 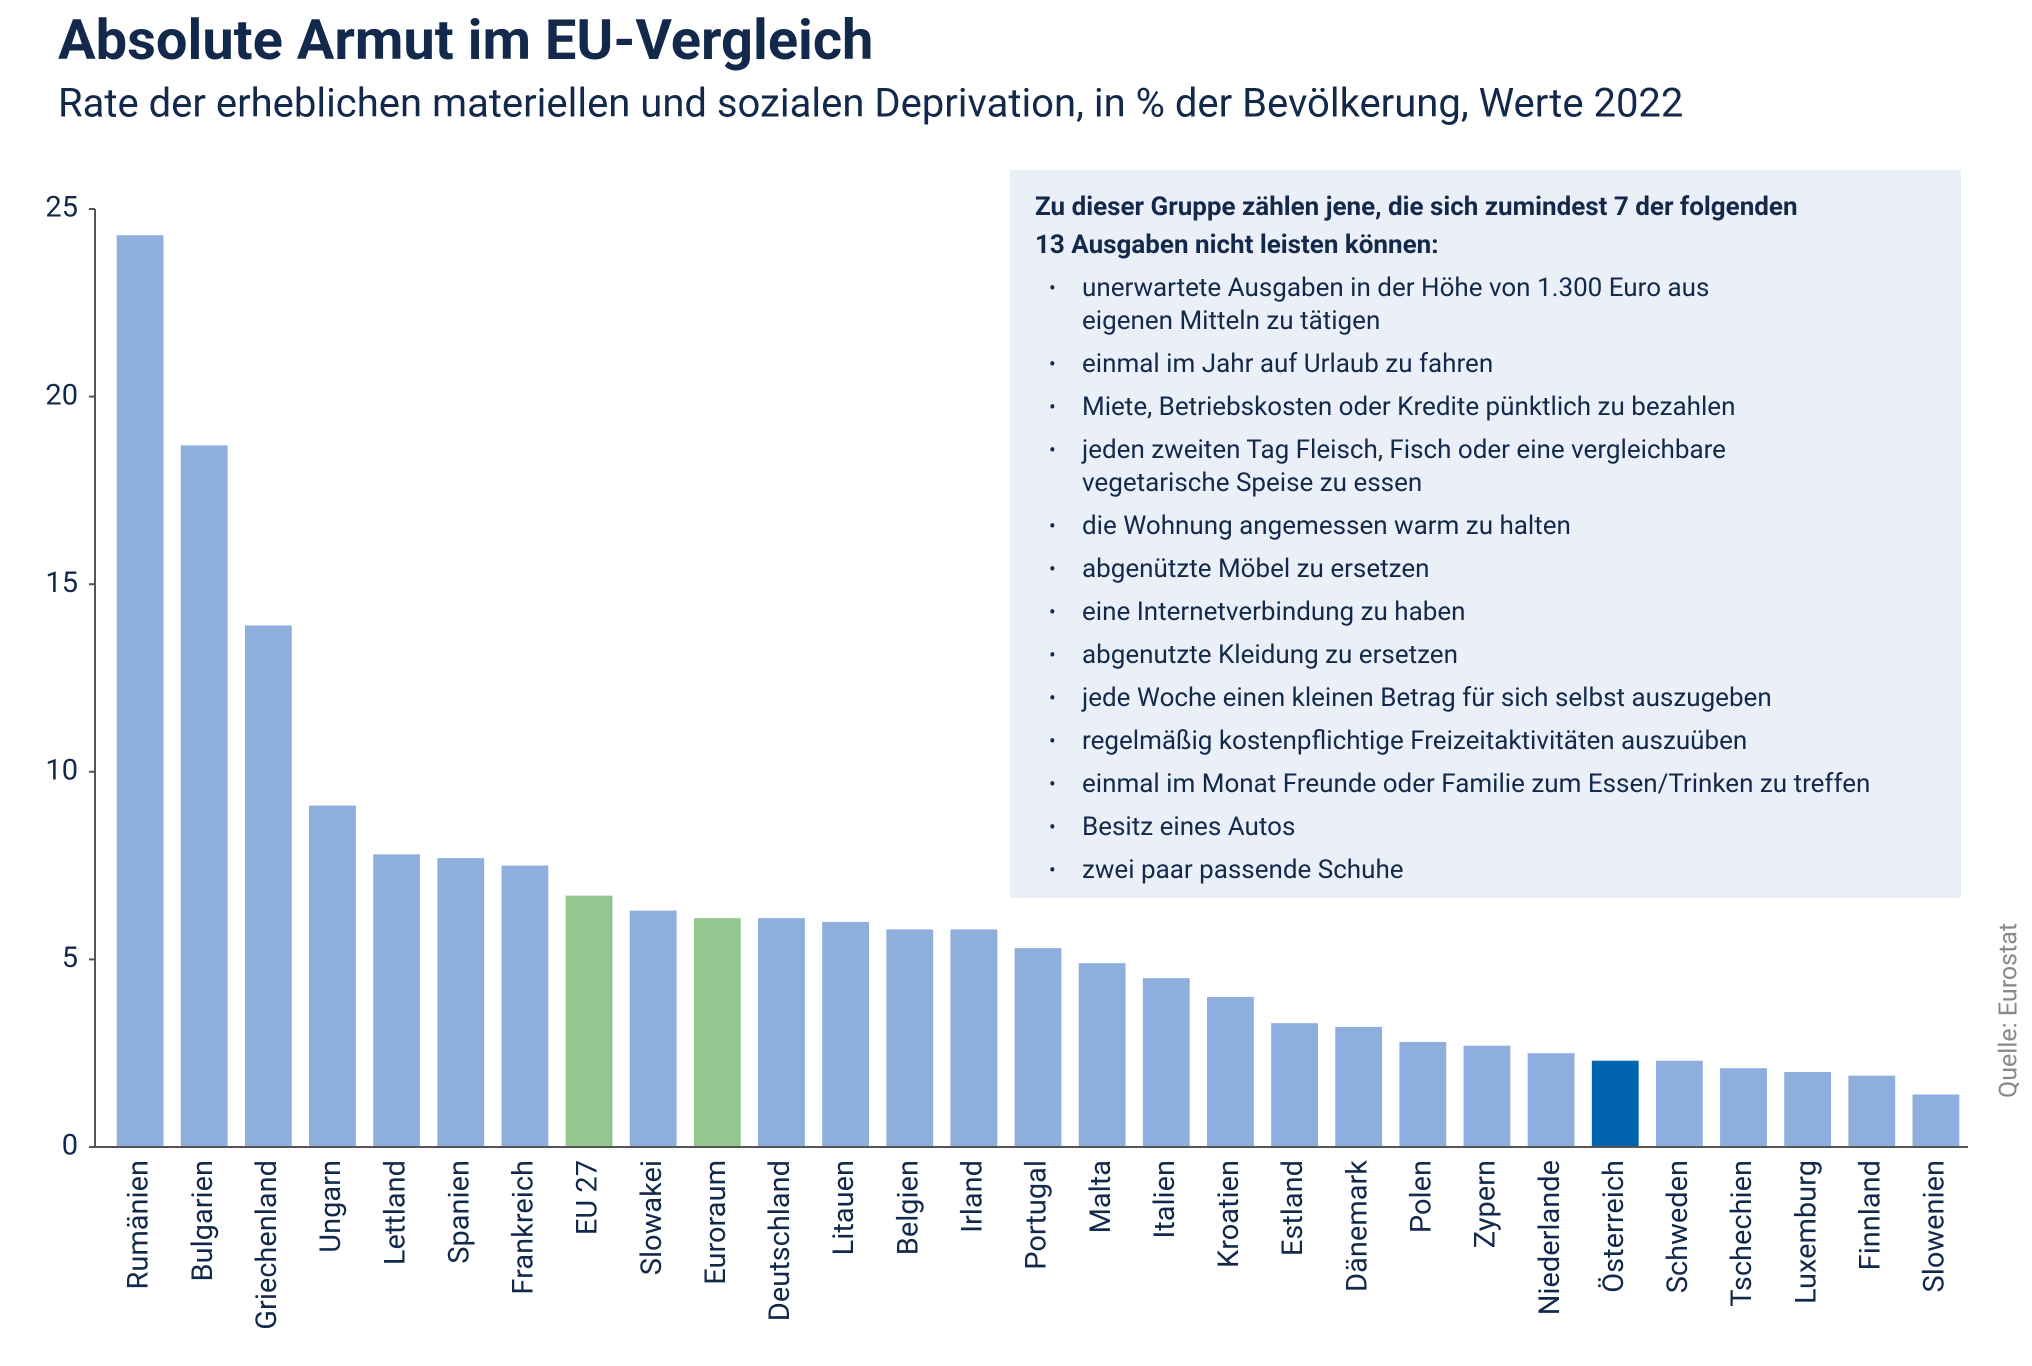 What do you see at coordinates (1486, 364) in the screenshot?
I see `note-item: • einmal im Jahr auf Urlaub zu fahren` at bounding box center [1486, 364].